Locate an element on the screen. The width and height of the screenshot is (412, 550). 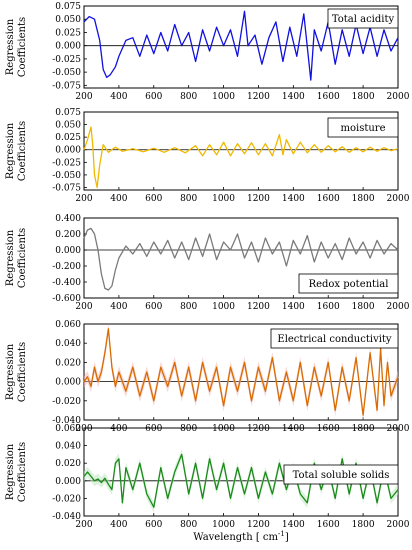
series-band is located at coordinates (241, 372).